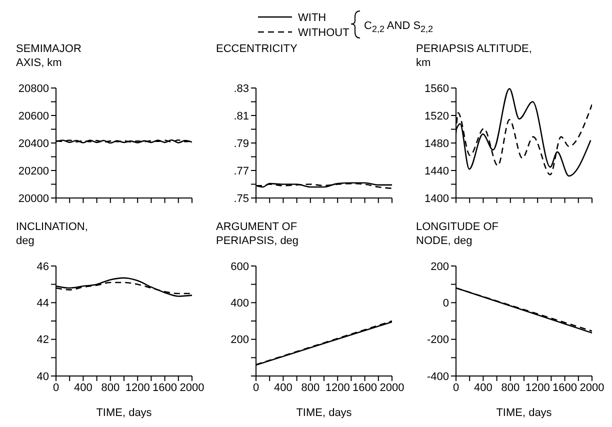  What do you see at coordinates (257, 49) in the screenshot?
I see `chart-title: ECCENTRICITY` at bounding box center [257, 49].